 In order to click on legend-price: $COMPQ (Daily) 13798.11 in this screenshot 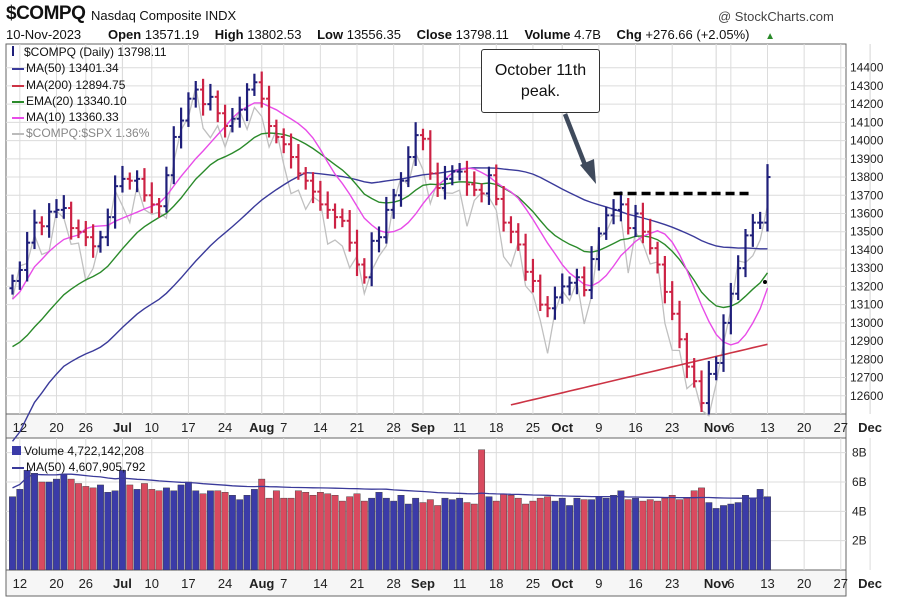, I will do `click(89, 52)`.